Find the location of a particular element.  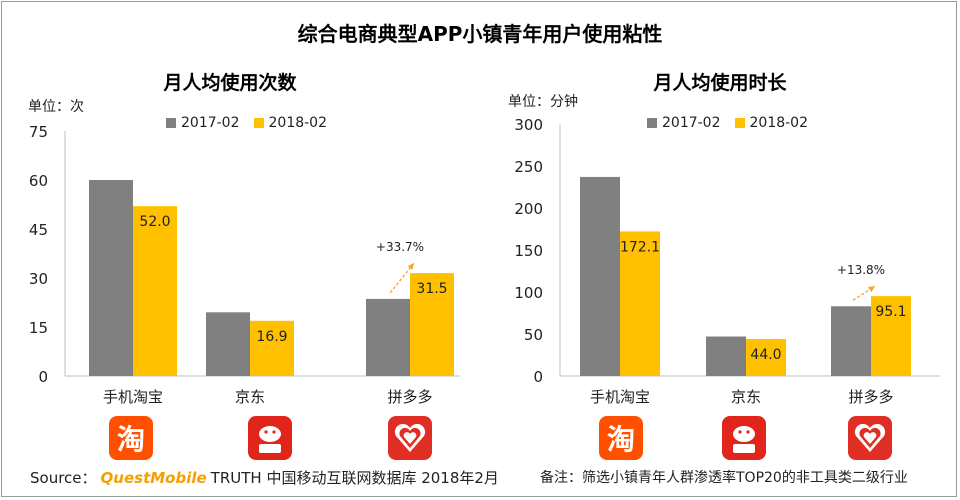

unit-label: 单位：次 is located at coordinates (56, 107).